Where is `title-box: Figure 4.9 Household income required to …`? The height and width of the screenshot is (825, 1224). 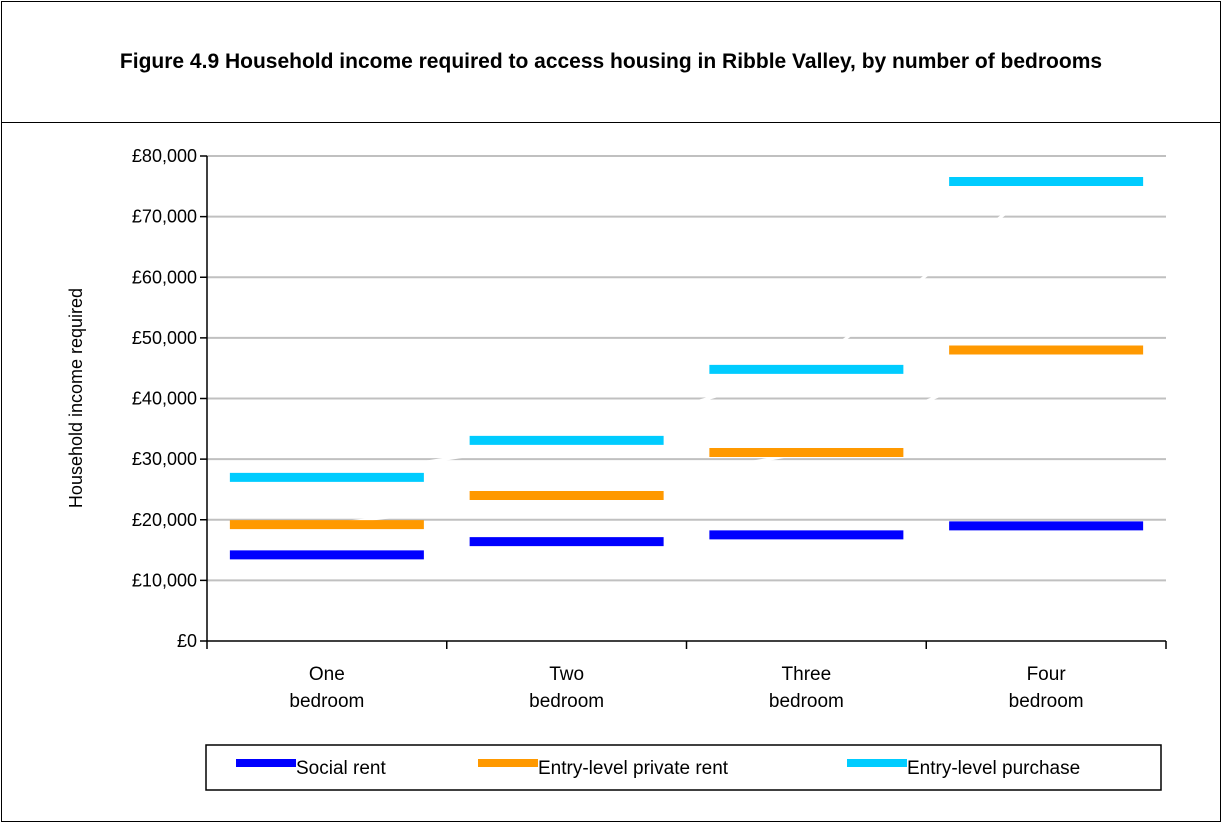 title-box: Figure 4.9 Household income required to … is located at coordinates (611, 62).